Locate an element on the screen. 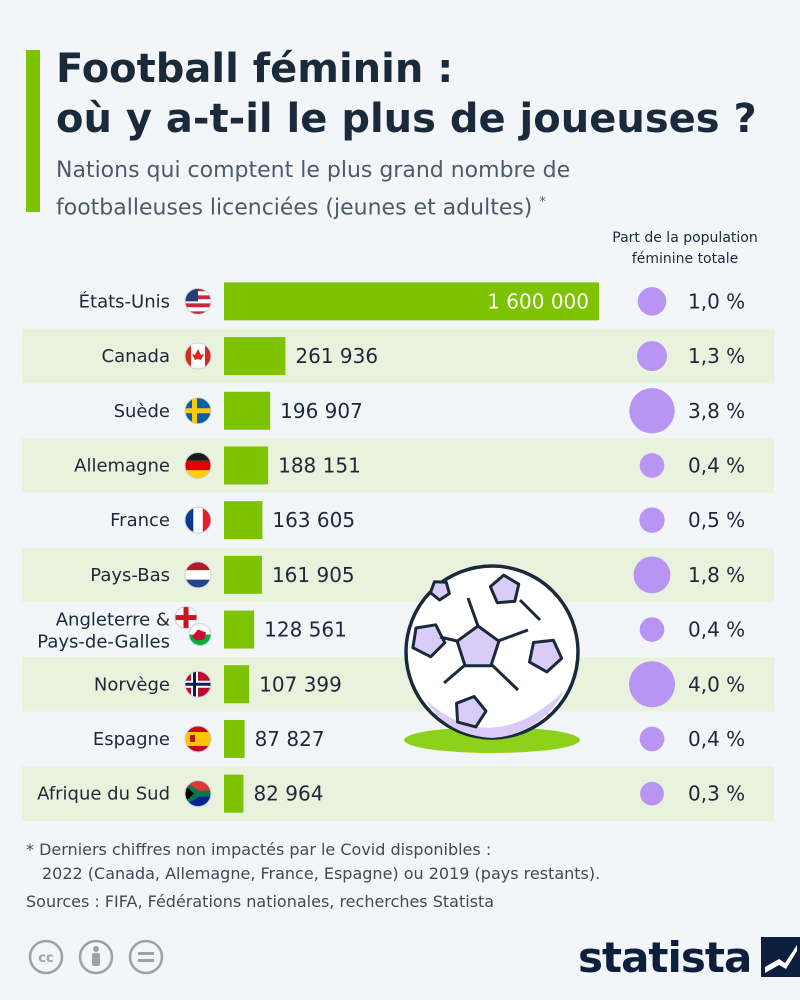 The width and height of the screenshot is (800, 1000). category-label: Suède is located at coordinates (142, 411).